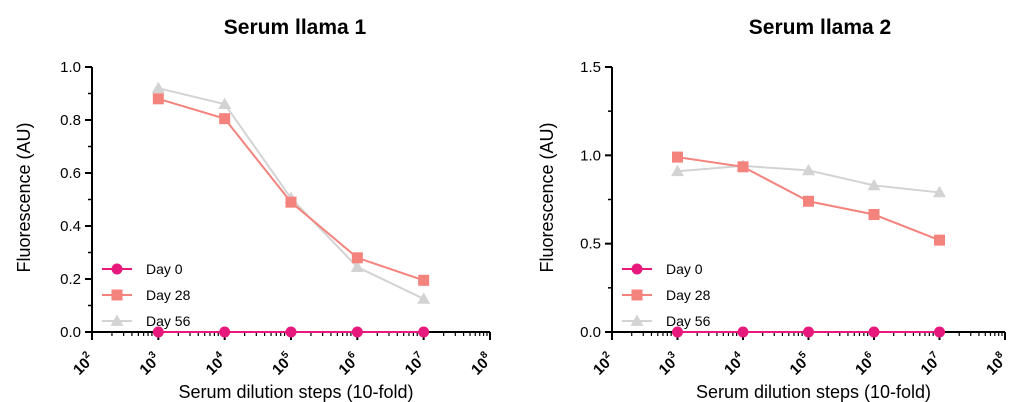  What do you see at coordinates (70, 279) in the screenshot?
I see `y-tick-label: 0.2` at bounding box center [70, 279].